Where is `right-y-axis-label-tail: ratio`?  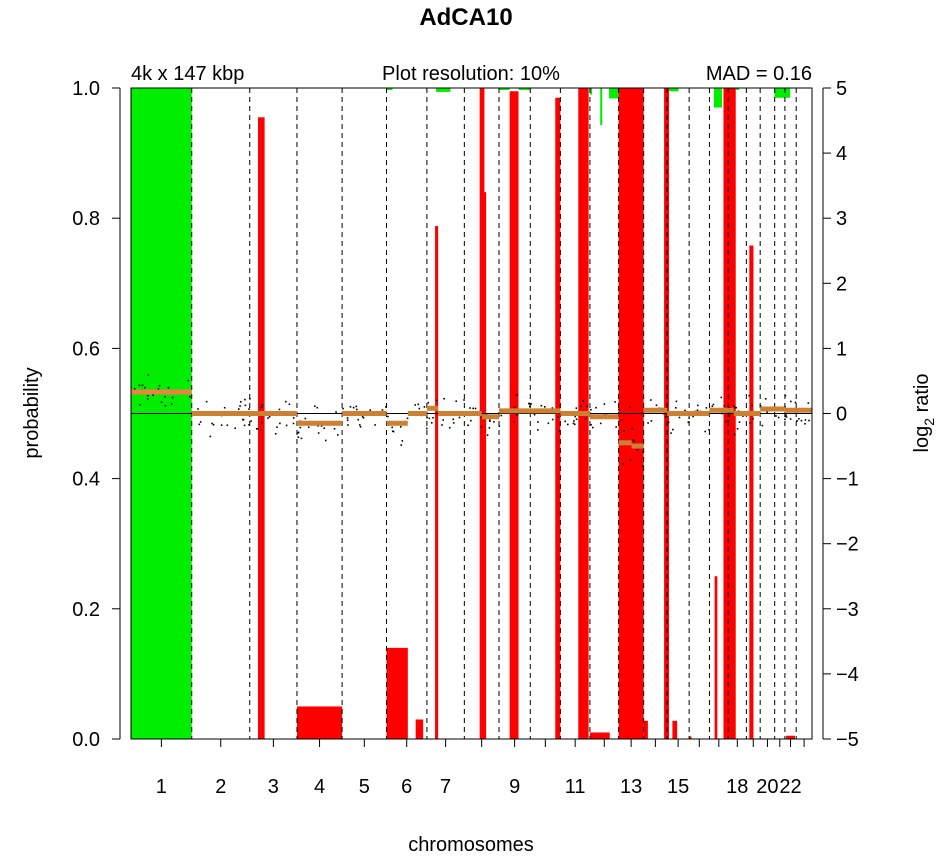
right-y-axis-label-tail: ratio is located at coordinates (922, 396).